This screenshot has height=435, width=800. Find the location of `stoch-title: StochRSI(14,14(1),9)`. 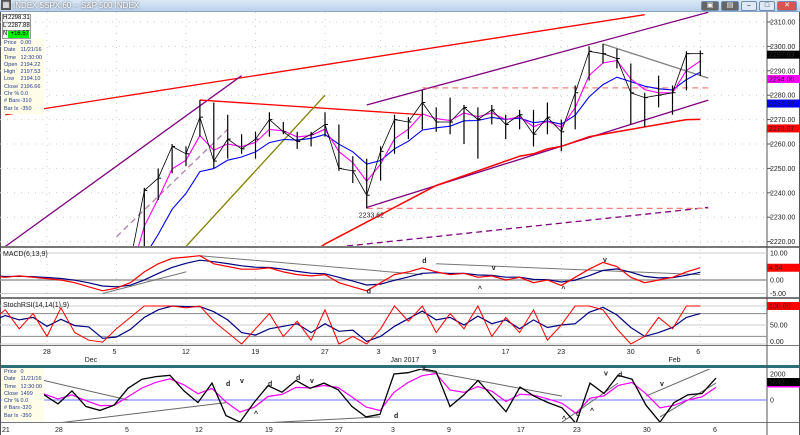

stoch-title: StochRSI(14,14(1),9) is located at coordinates (36, 305).